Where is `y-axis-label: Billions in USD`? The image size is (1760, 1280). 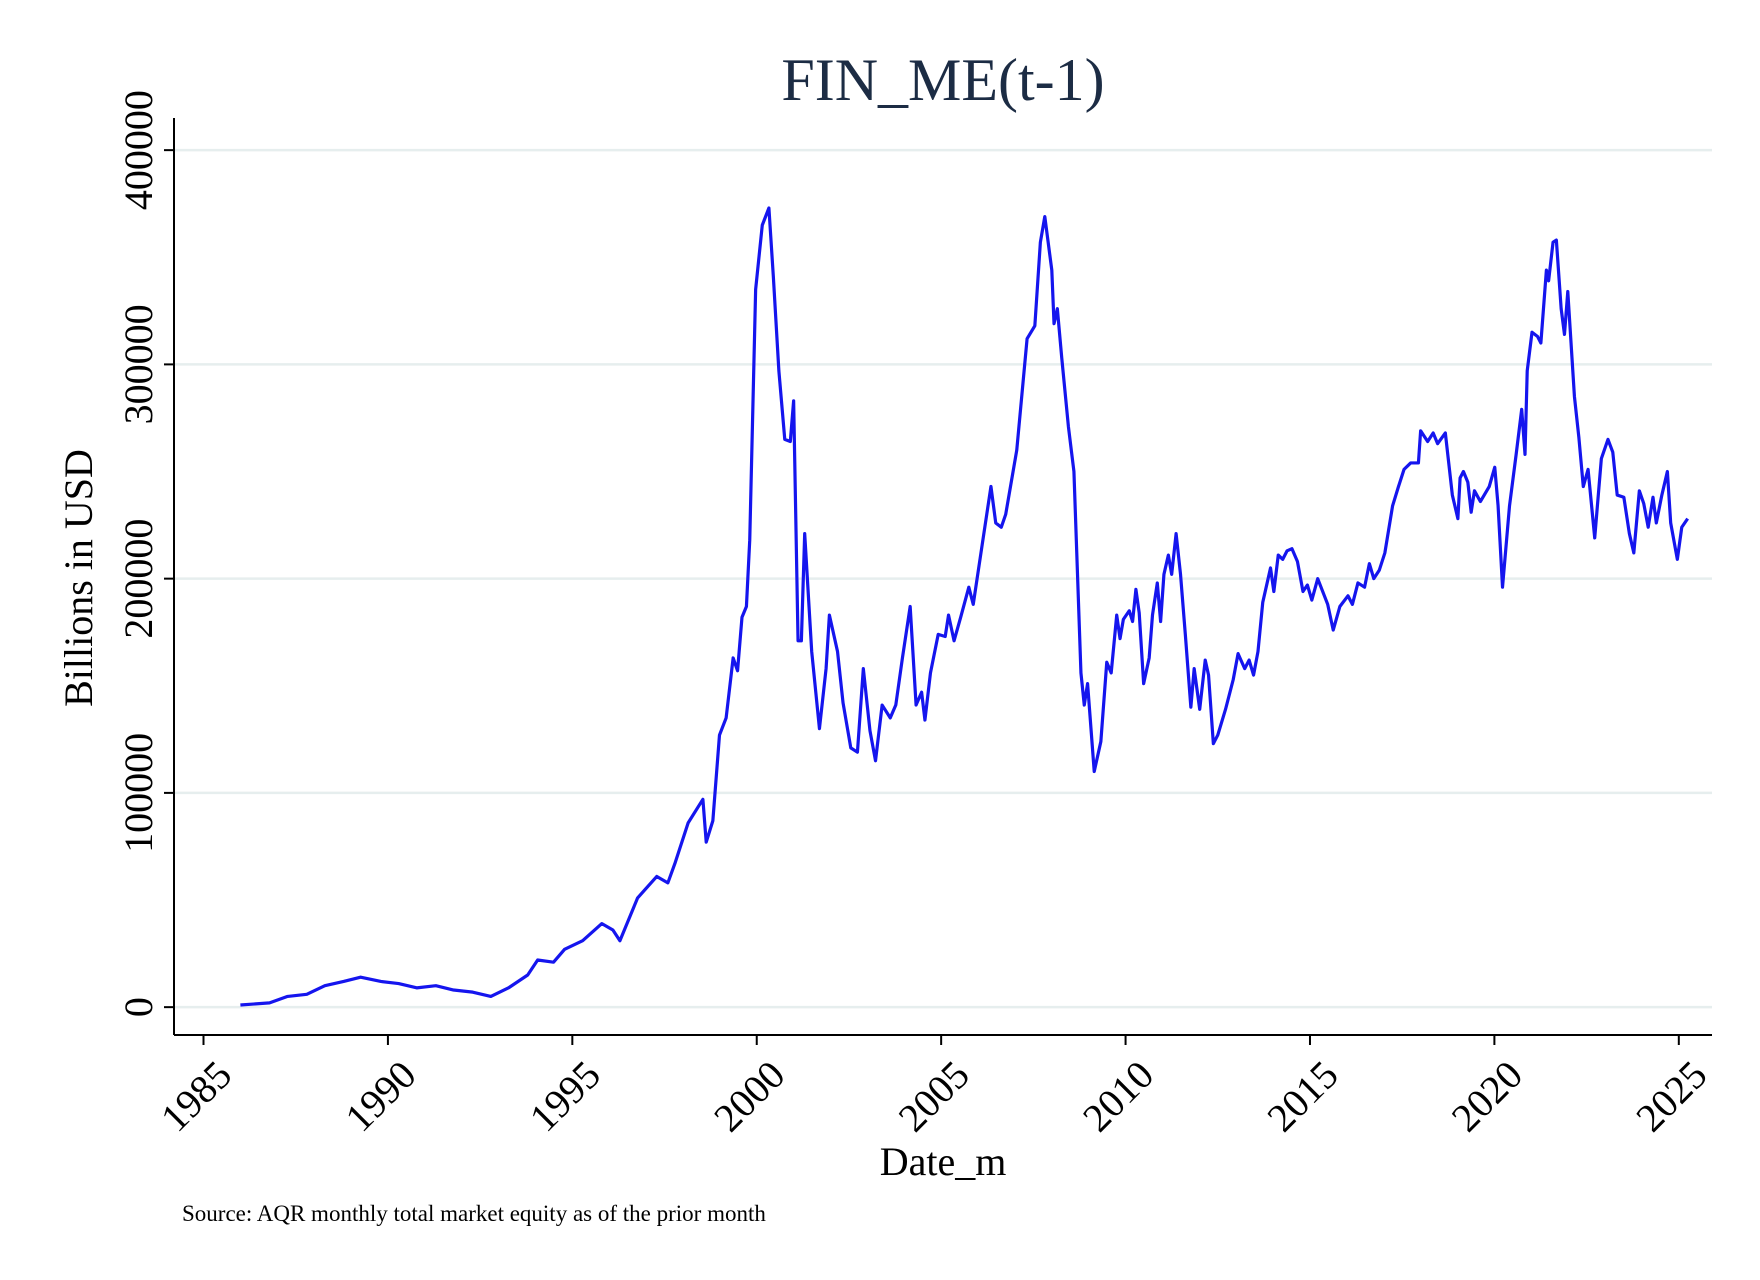 y-axis-label: Billions in USD is located at coordinates (78, 578).